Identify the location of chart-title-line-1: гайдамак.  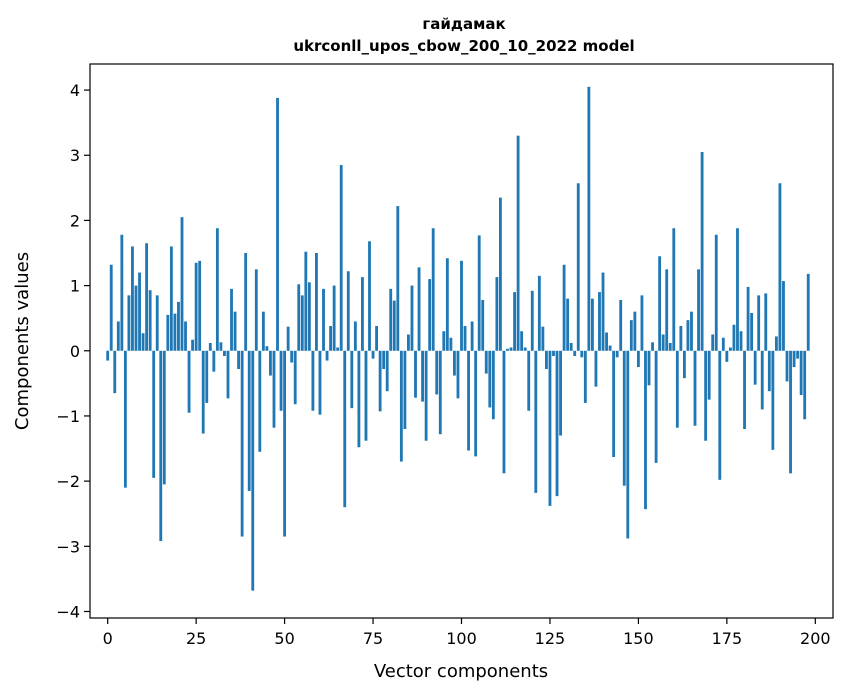
(463, 24).